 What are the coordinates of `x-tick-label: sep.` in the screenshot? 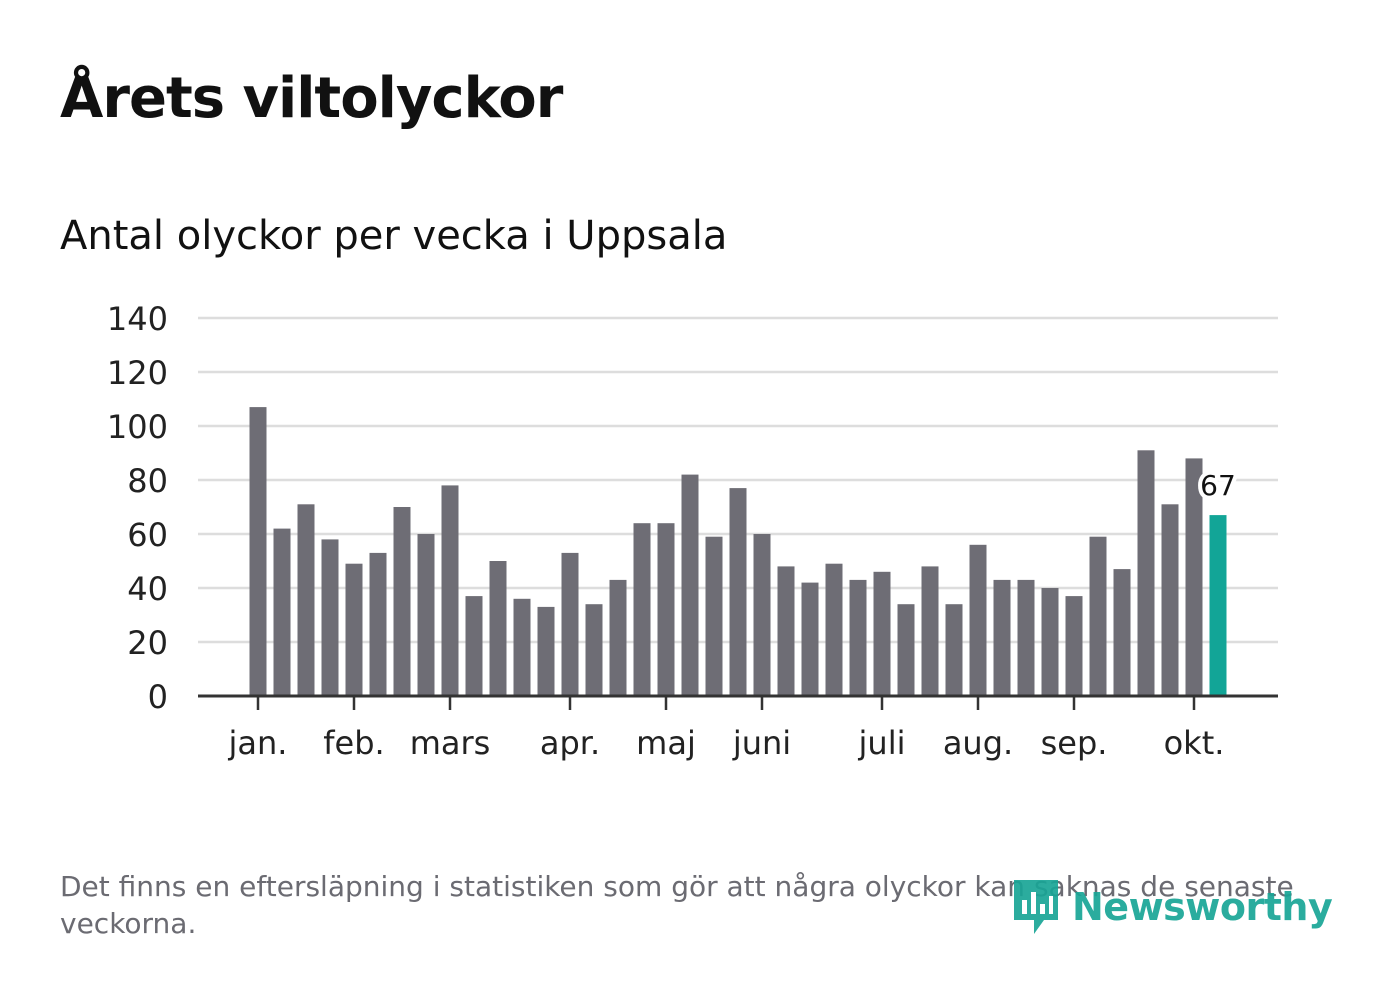 It's located at (1074, 743).